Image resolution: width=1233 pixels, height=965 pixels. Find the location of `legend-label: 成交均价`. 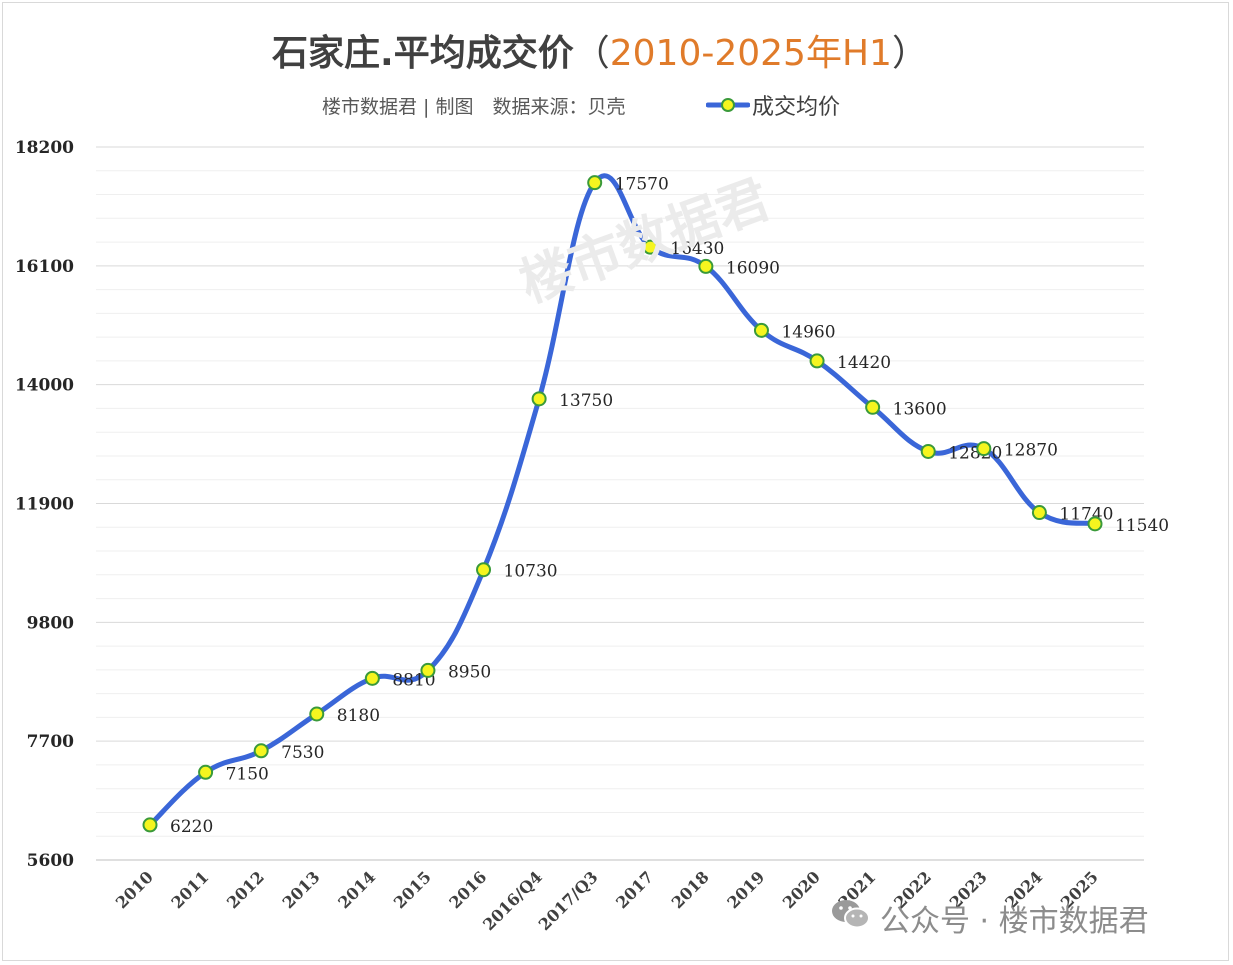

legend-label: 成交均价 is located at coordinates (796, 107).